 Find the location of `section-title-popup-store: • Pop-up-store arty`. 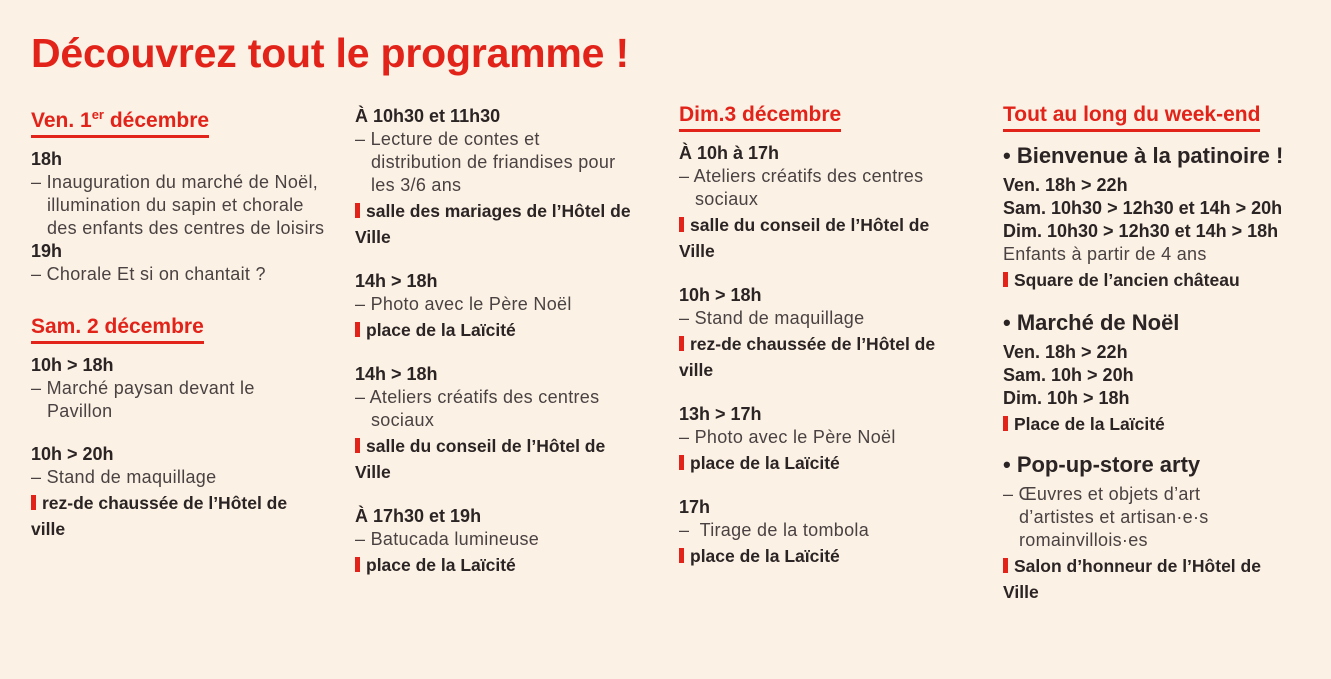

section-title-popup-store: • Pop-up-store arty is located at coordinates (1102, 464).